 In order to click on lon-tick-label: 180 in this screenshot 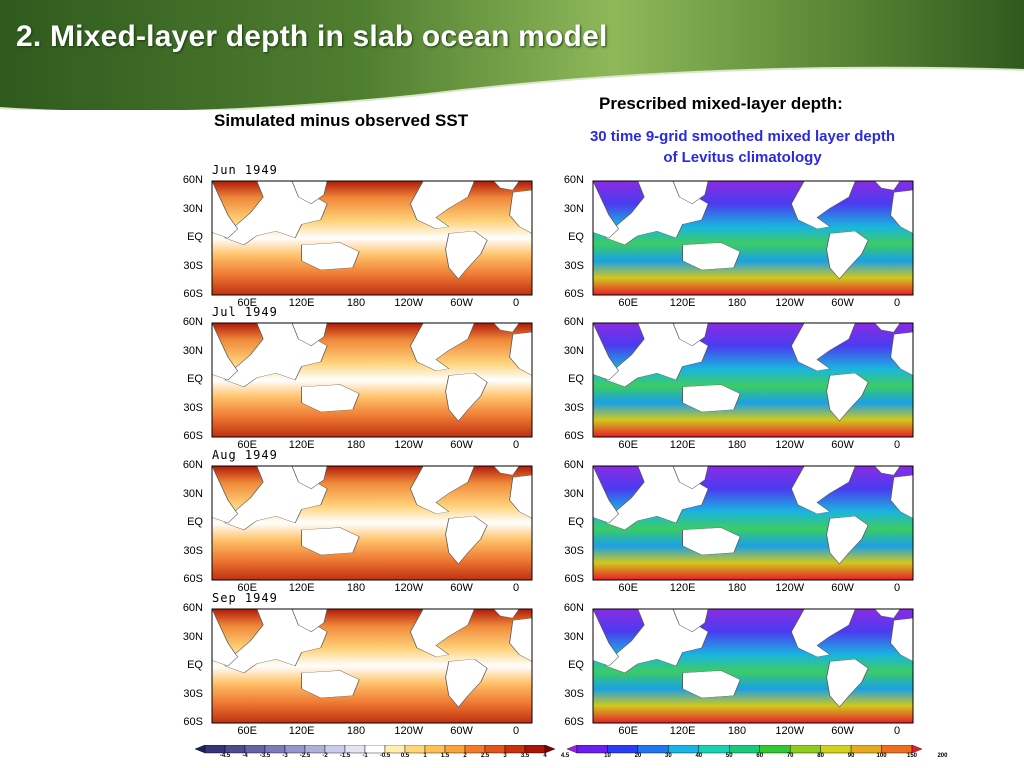, I will do `click(356, 588)`.